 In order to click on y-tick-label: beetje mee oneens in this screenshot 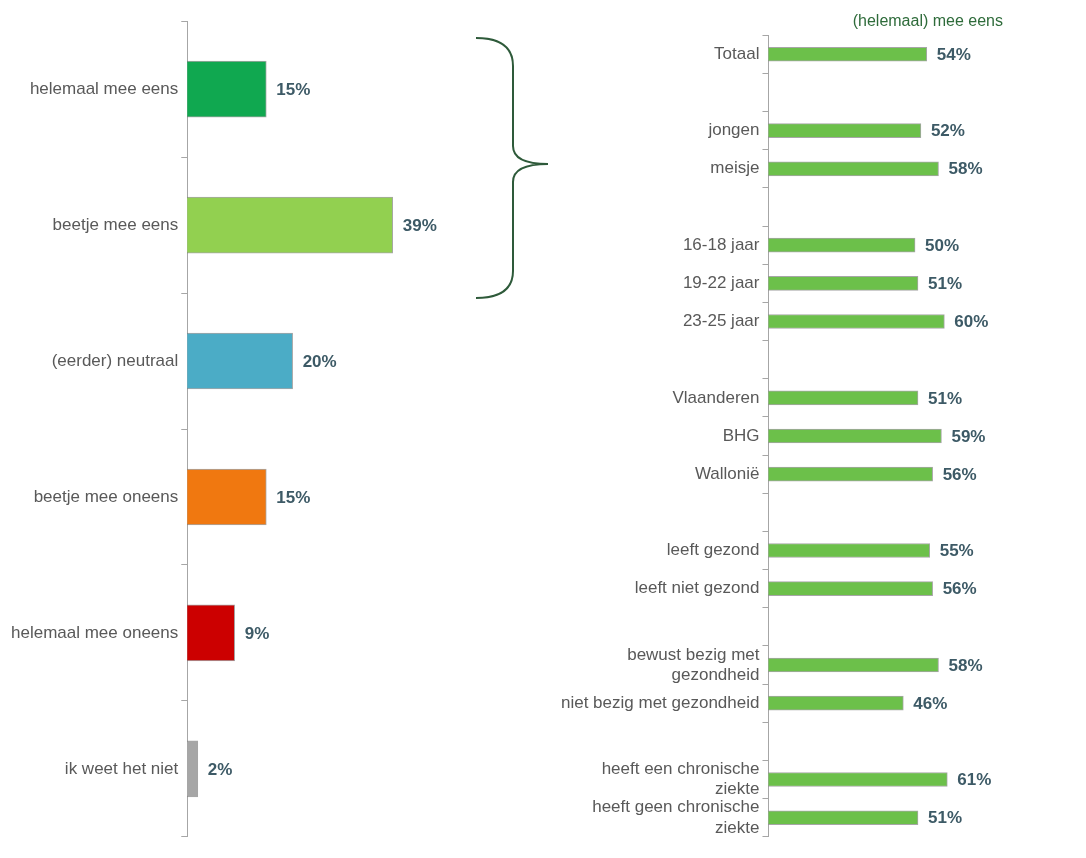, I will do `click(106, 496)`.